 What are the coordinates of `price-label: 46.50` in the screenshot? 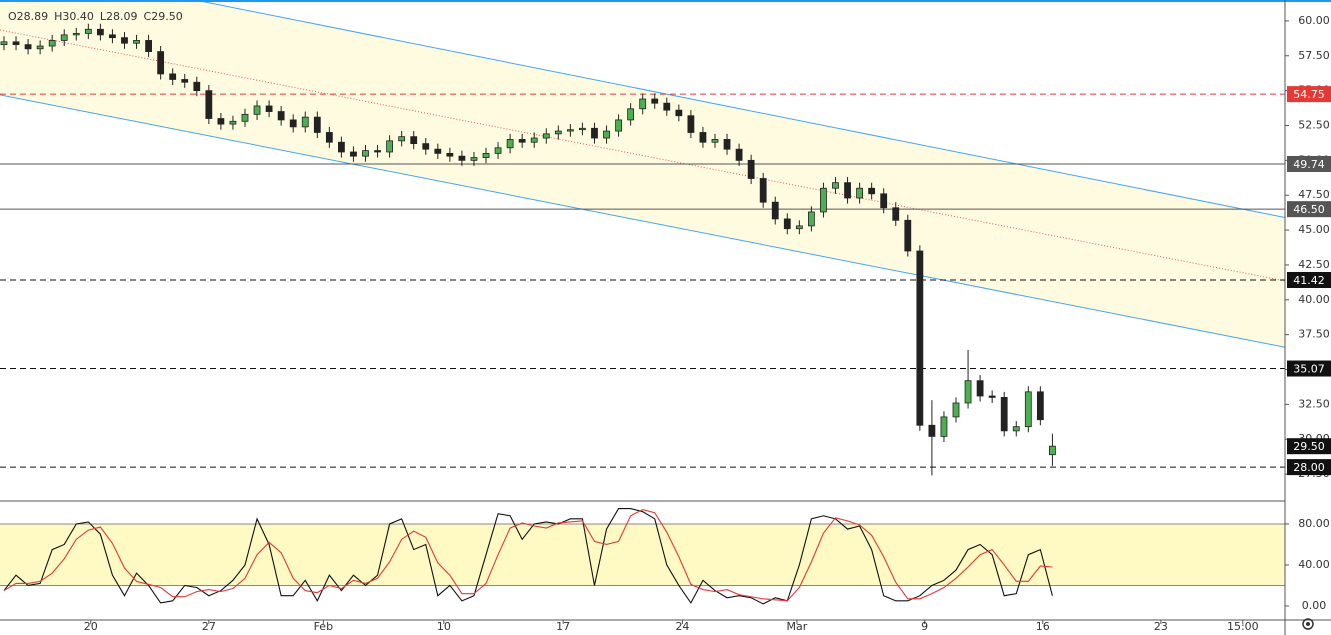 It's located at (1309, 209).